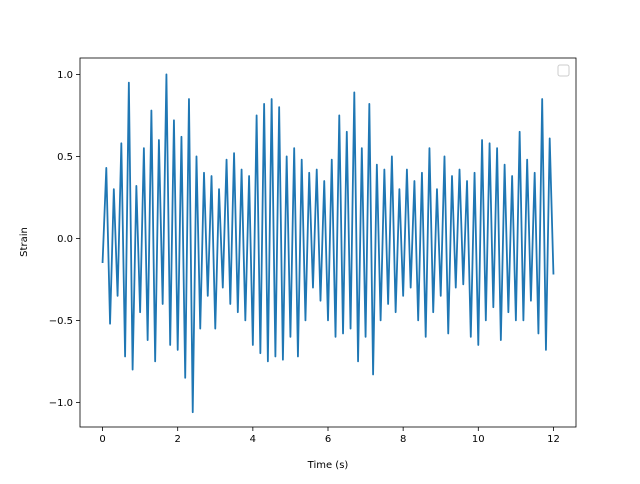 This screenshot has width=640, height=484. What do you see at coordinates (328, 439) in the screenshot?
I see `x-tick-label: 6` at bounding box center [328, 439].